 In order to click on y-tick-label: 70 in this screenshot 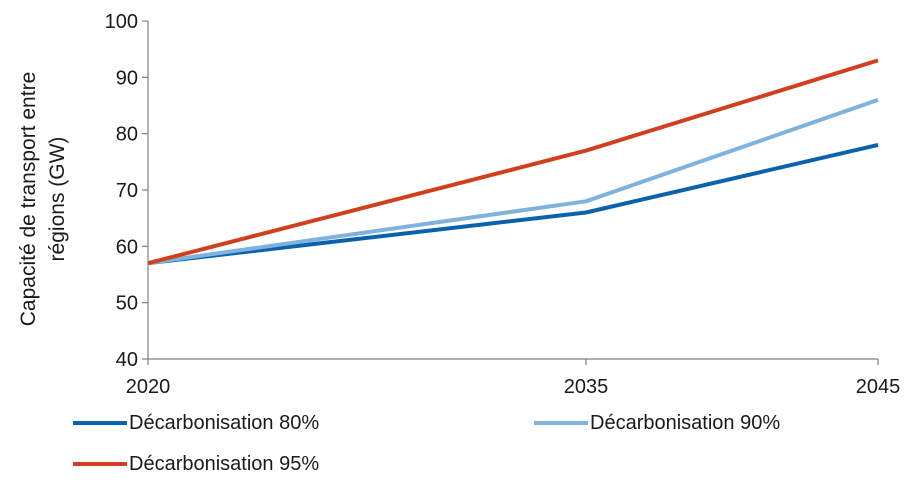, I will do `click(127, 191)`.